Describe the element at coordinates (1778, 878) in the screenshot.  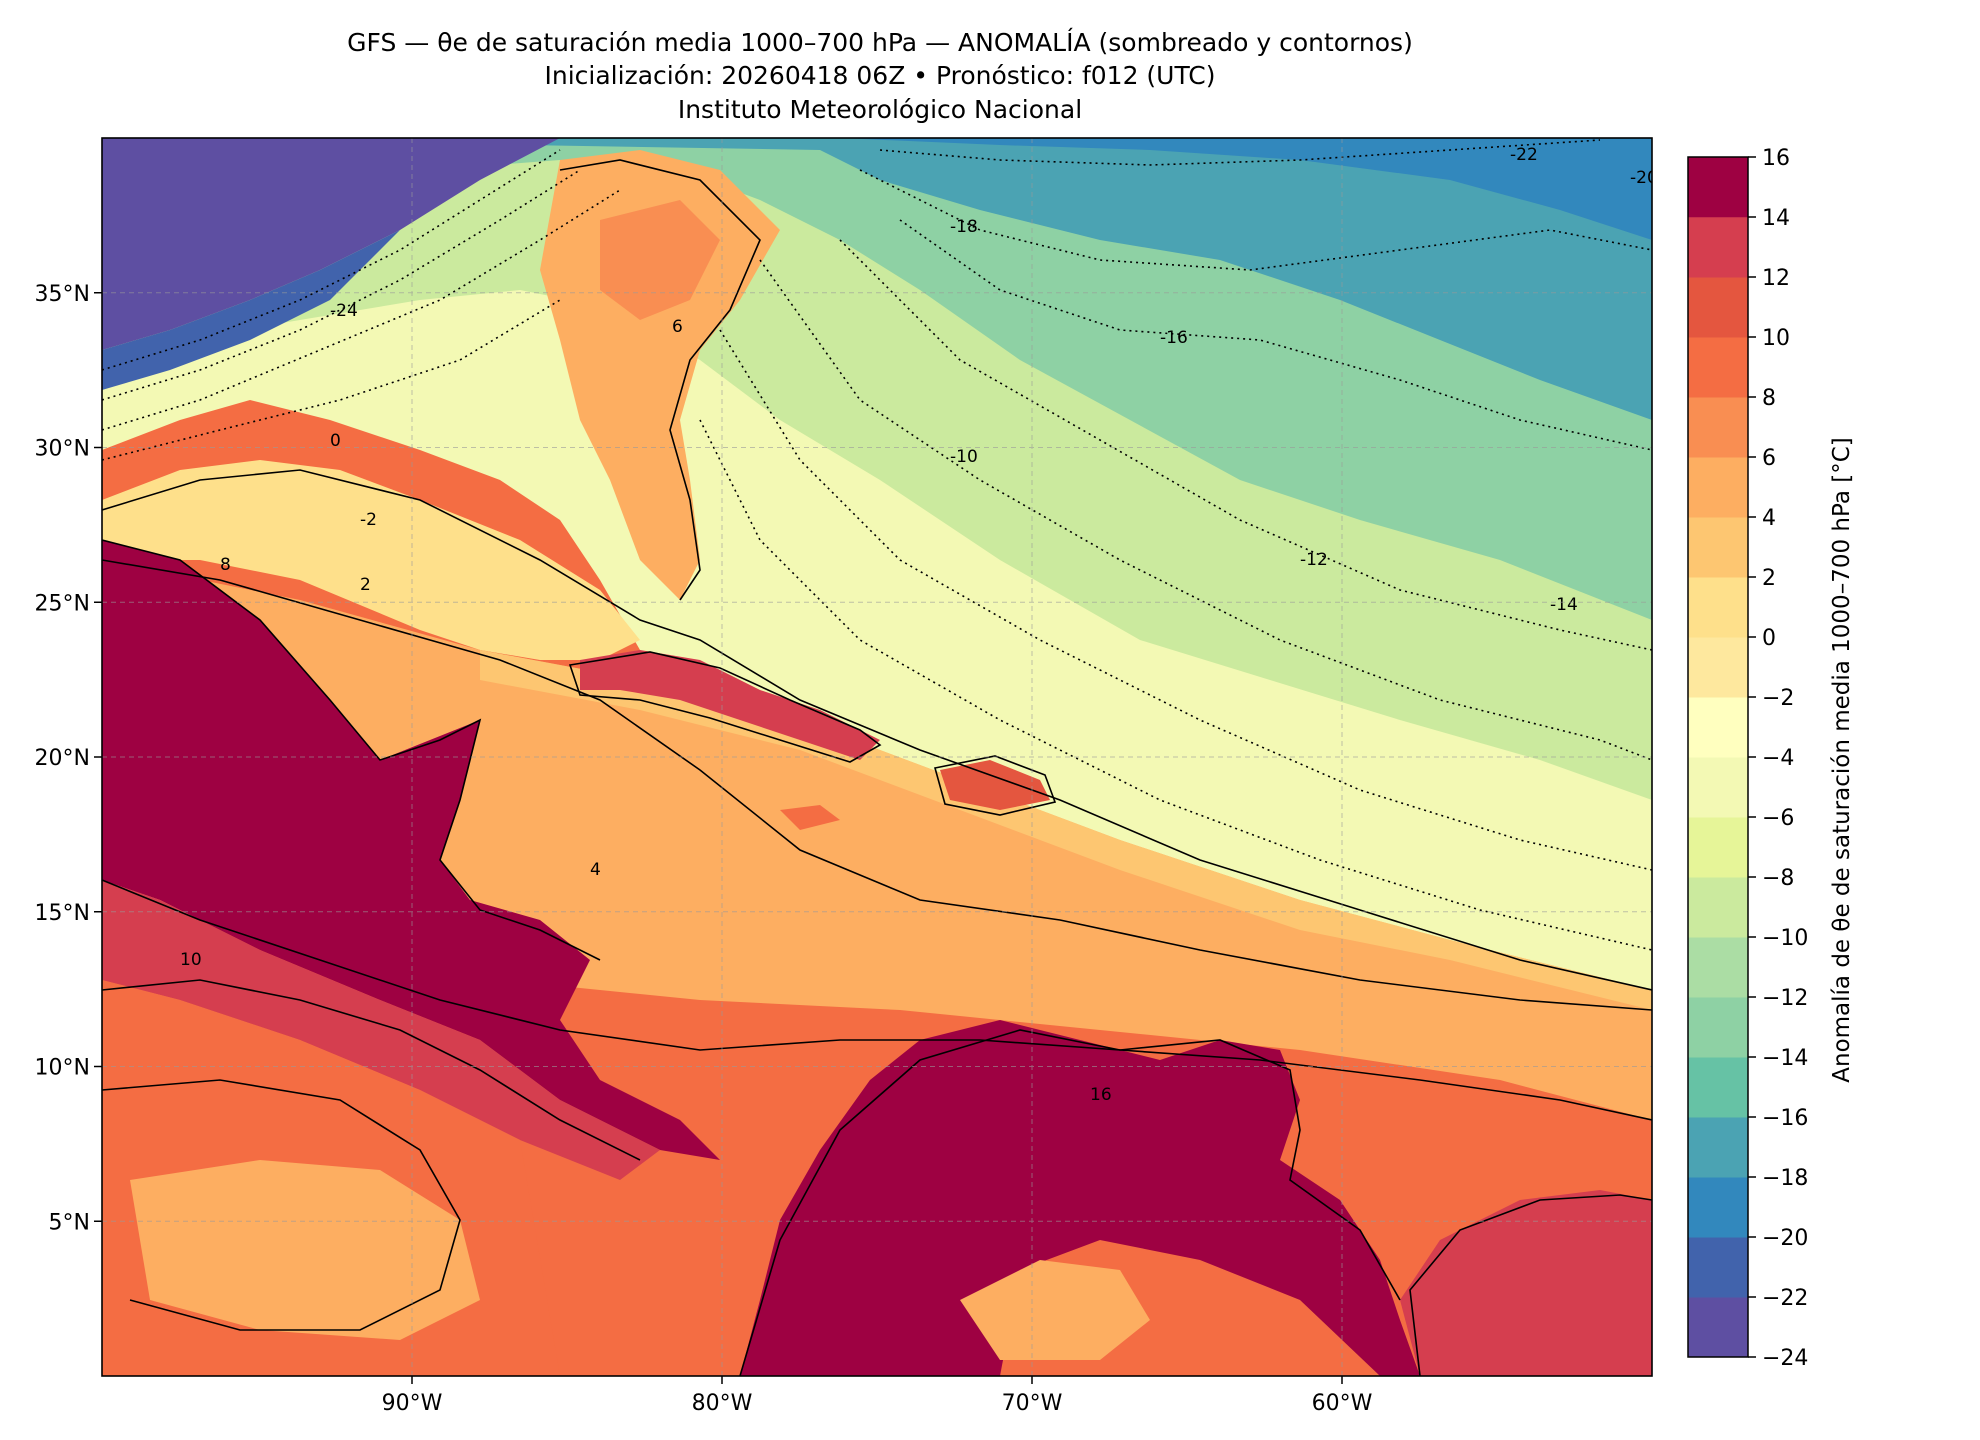
I see `colorbar-tick-label: −8` at that location.